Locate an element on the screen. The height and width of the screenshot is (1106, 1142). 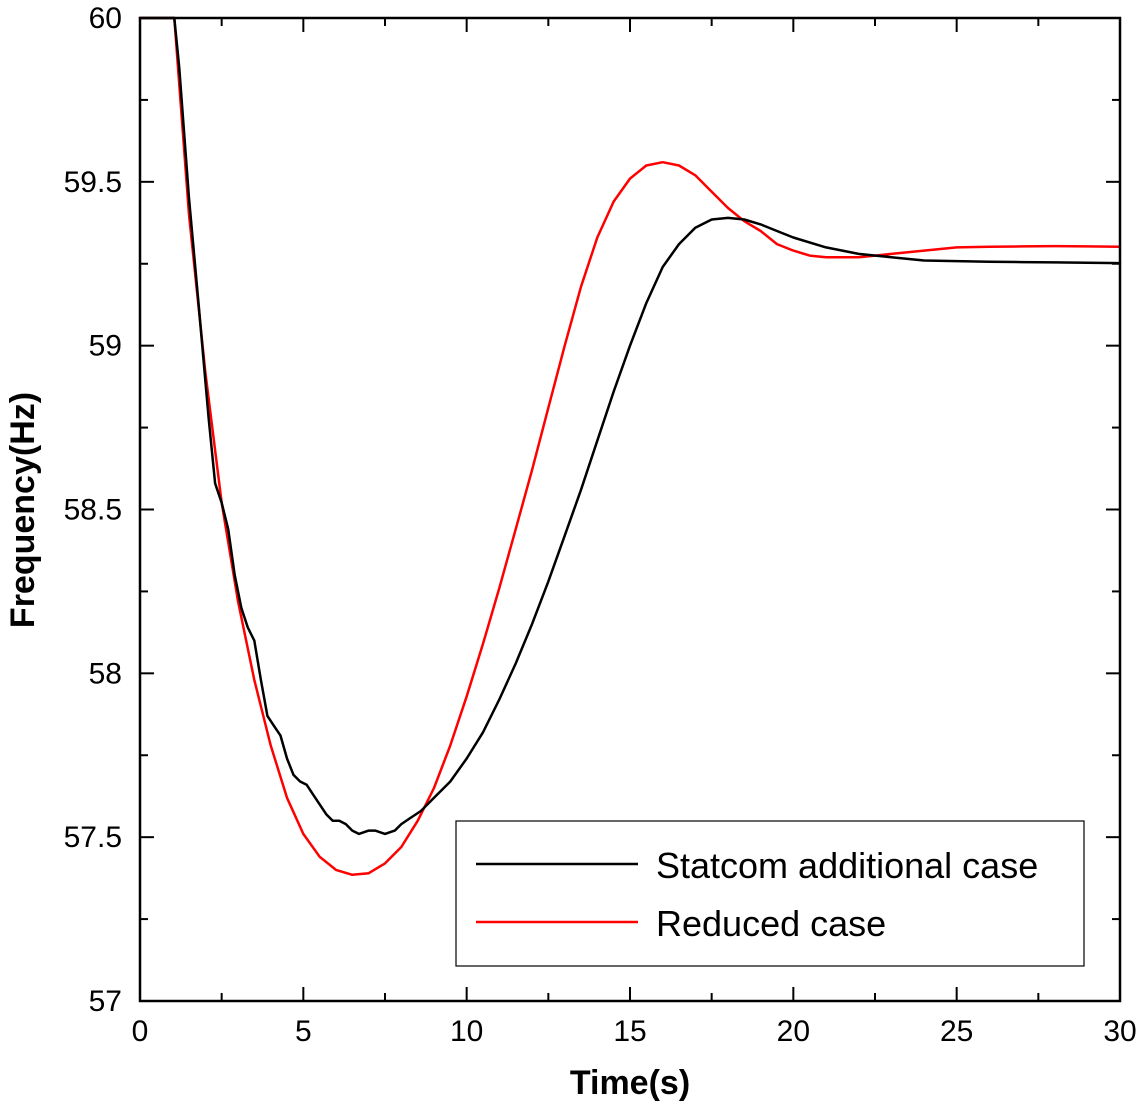
y-tick-label: 59.5 is located at coordinates (93, 182).